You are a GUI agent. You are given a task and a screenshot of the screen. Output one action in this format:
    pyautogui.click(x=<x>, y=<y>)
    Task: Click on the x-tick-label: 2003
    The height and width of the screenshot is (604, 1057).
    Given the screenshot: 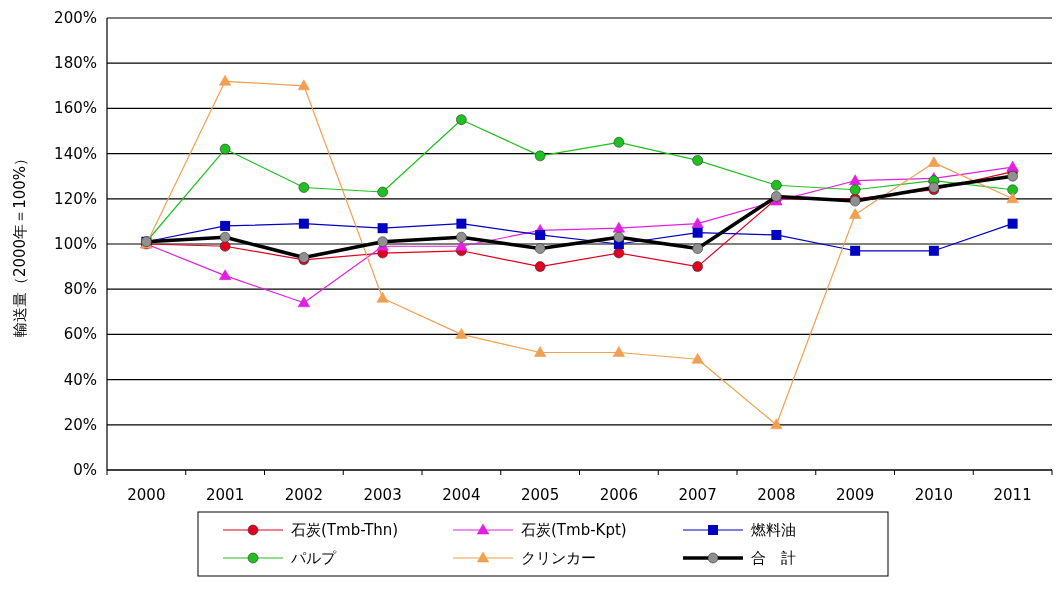 What is the action you would take?
    pyautogui.click(x=382, y=495)
    